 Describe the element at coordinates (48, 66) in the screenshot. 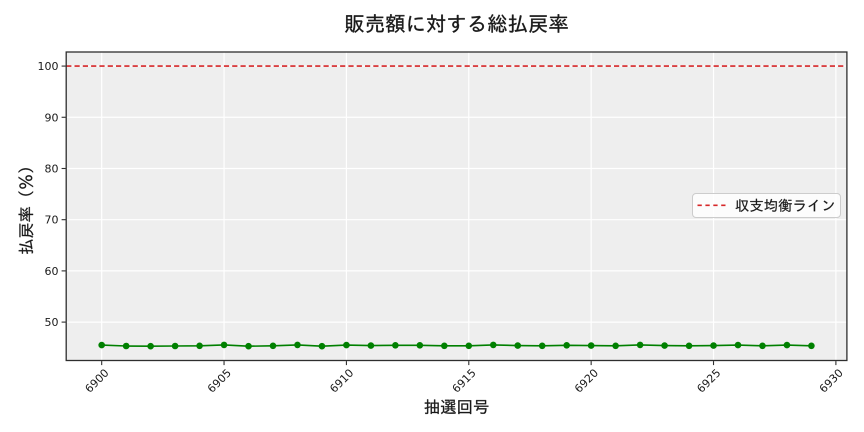

I see `tick-label-y-100: 100` at that location.